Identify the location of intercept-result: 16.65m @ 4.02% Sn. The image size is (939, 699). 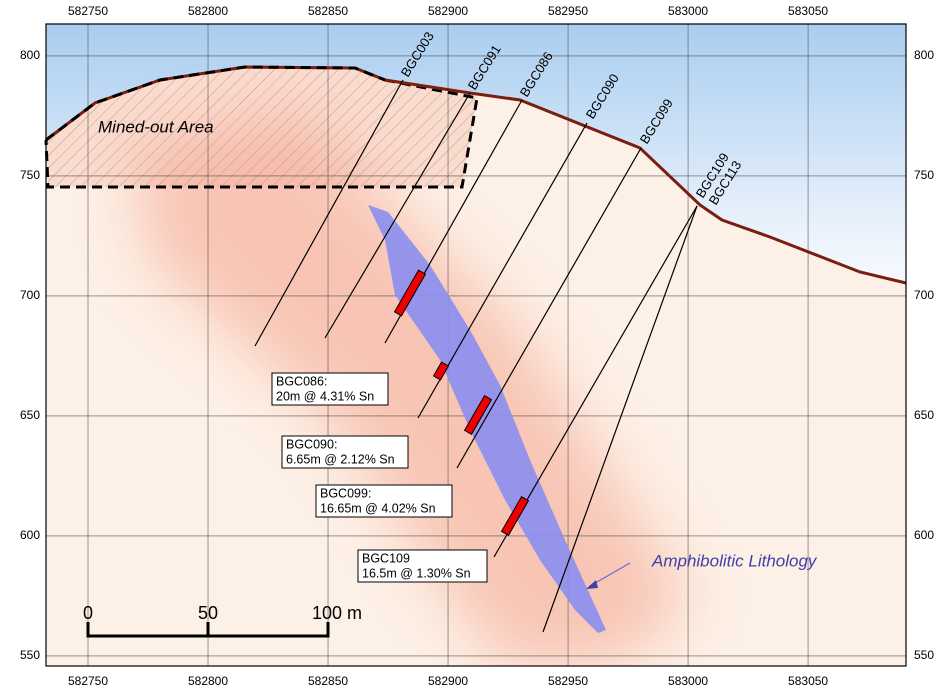
(378, 508).